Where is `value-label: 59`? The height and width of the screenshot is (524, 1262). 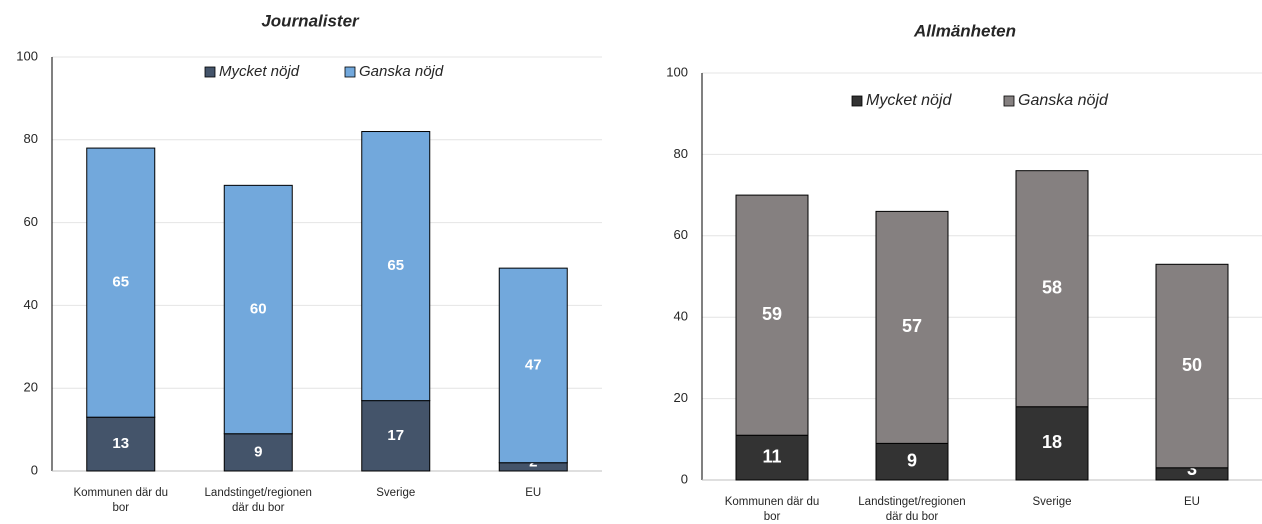 value-label: 59 is located at coordinates (772, 314).